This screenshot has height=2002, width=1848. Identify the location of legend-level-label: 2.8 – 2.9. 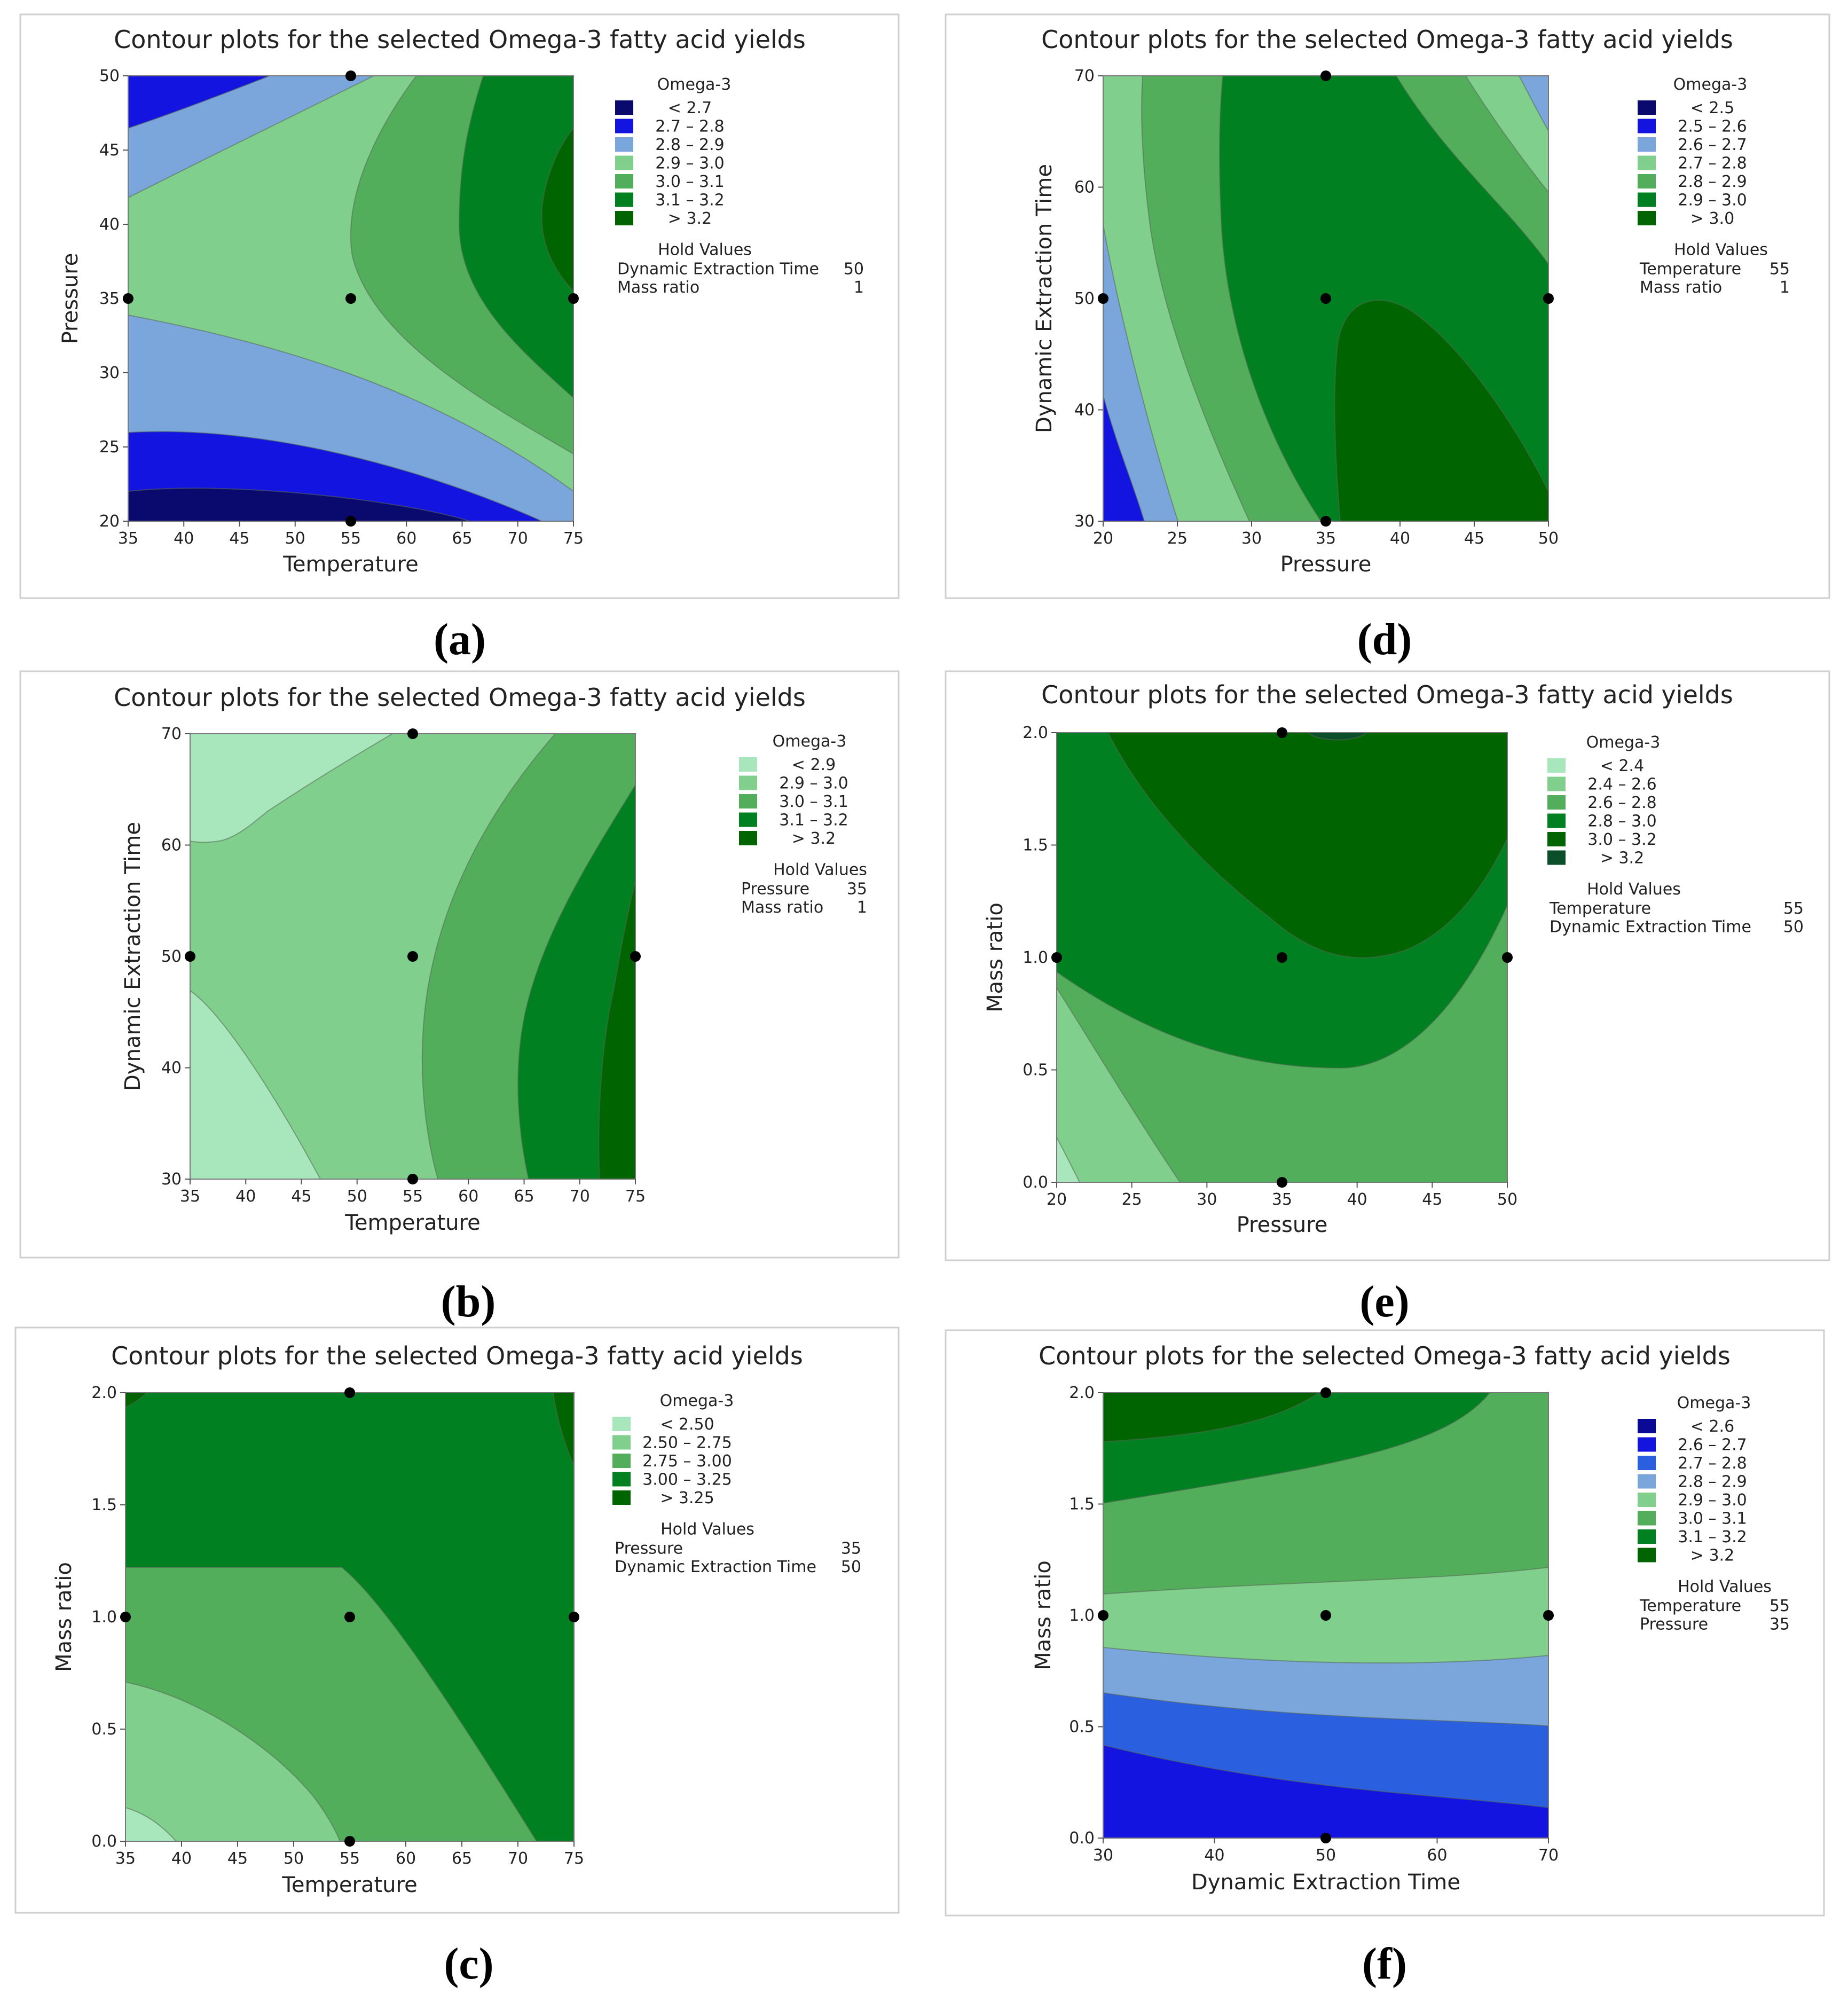
(690, 145).